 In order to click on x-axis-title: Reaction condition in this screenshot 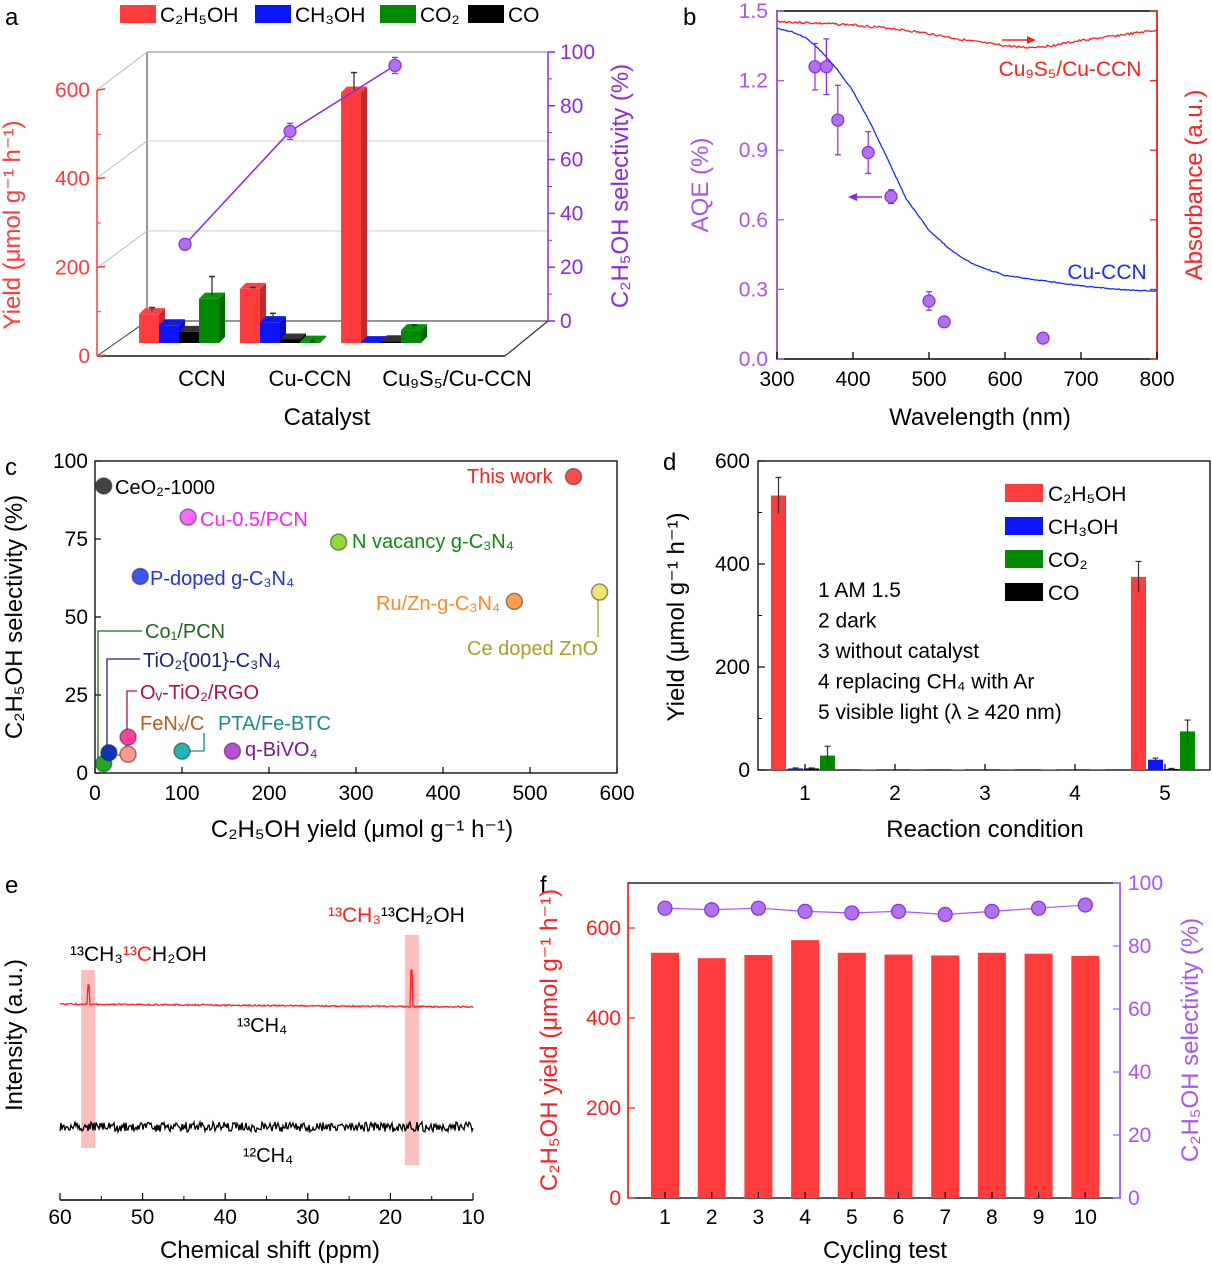, I will do `click(984, 829)`.